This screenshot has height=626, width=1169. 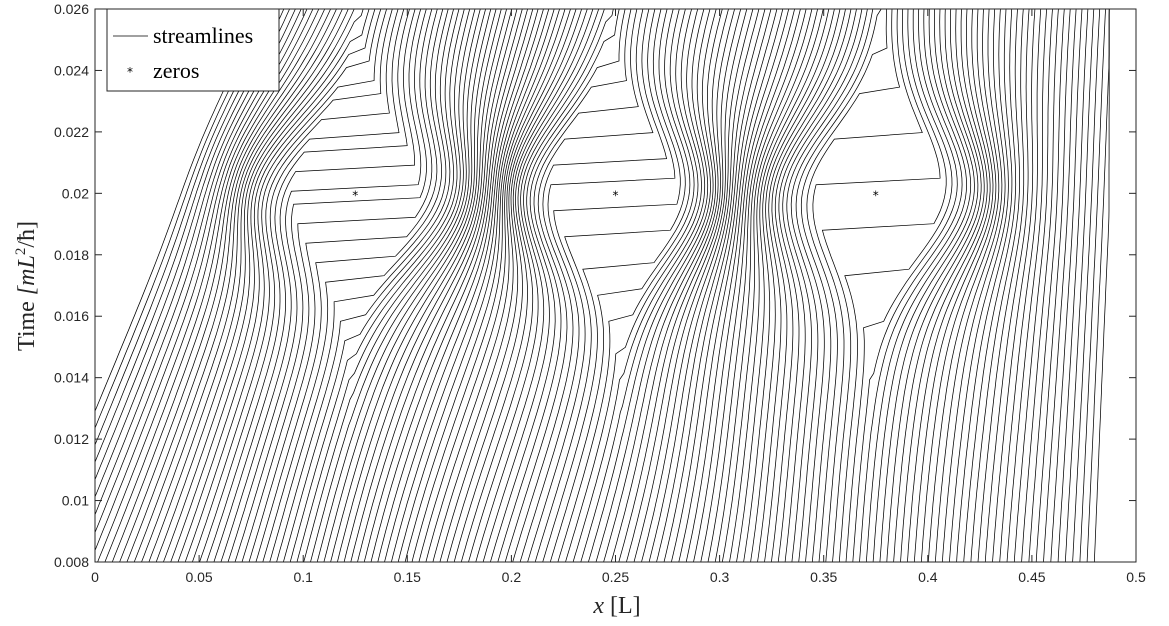 I want to click on x-tick-label: 0, so click(x=95, y=577).